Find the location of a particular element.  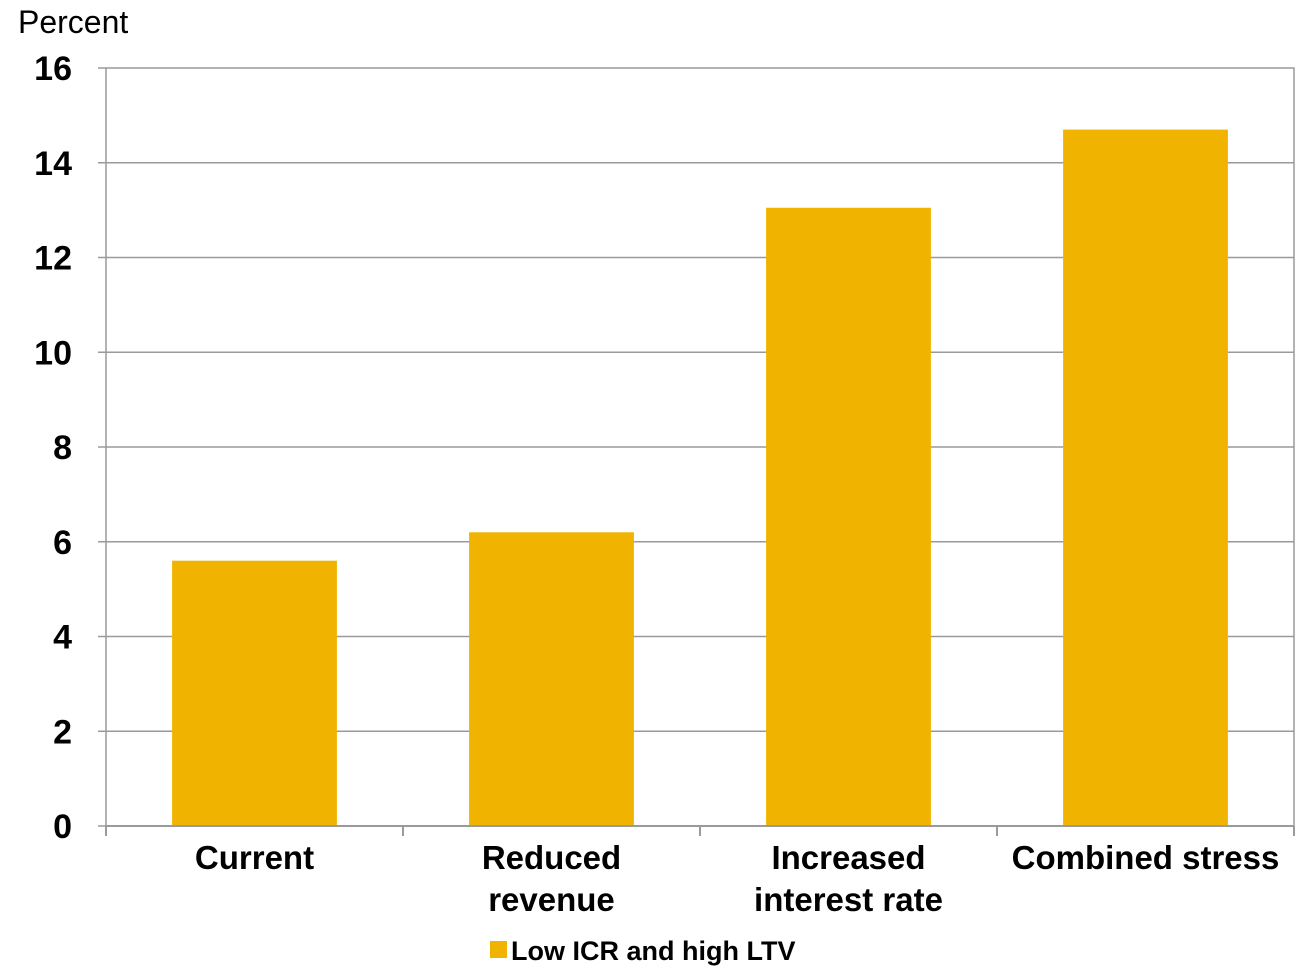

x-tick-label-line: Combined stress is located at coordinates (1146, 857).